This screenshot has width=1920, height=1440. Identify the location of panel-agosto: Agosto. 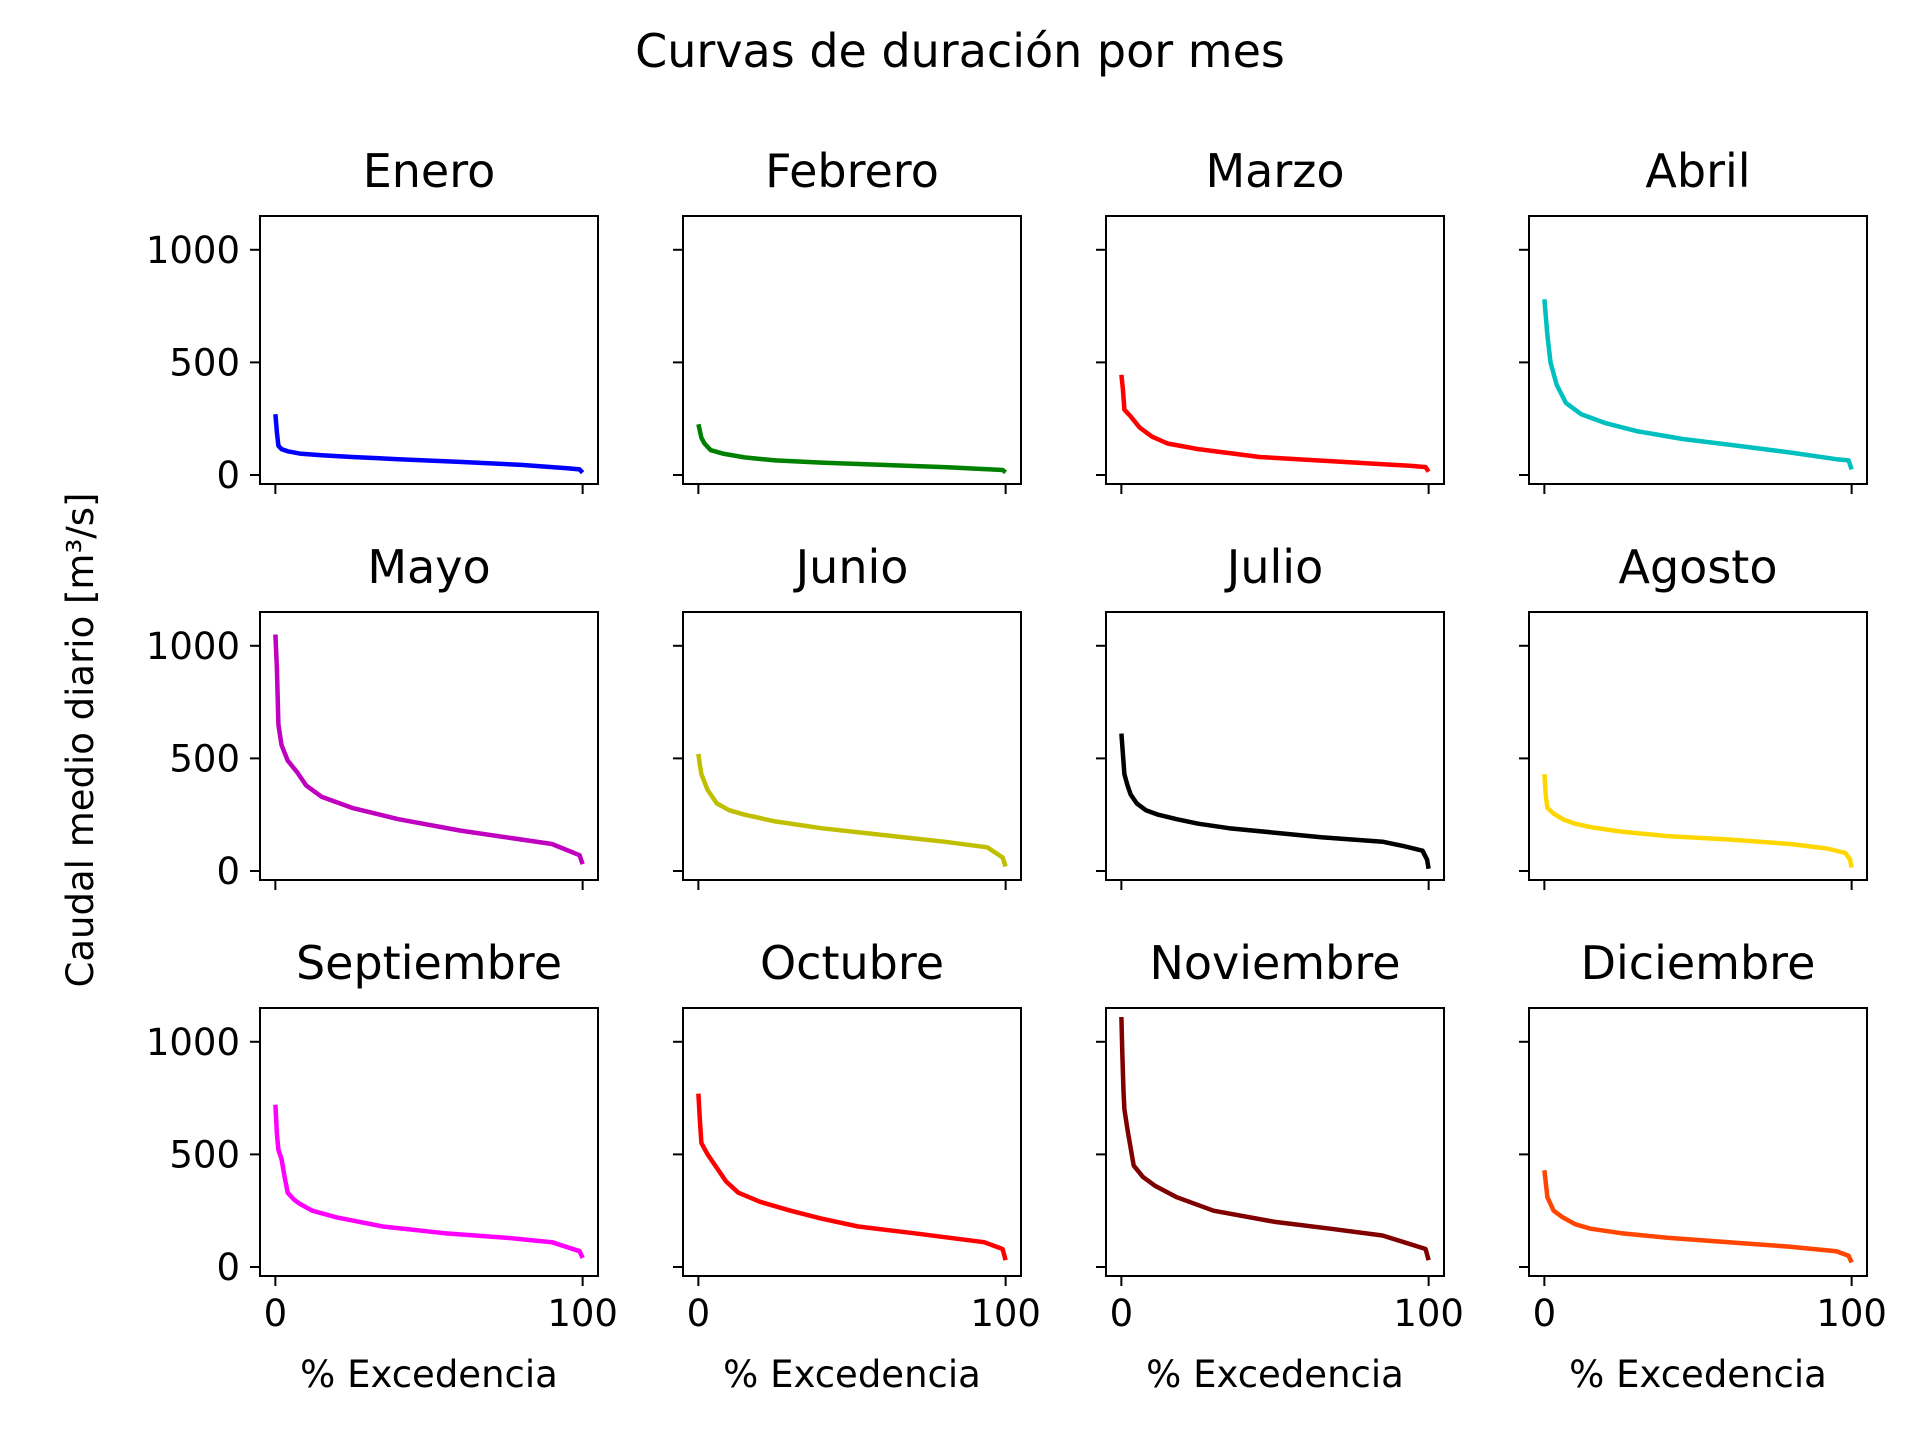
(1693, 715).